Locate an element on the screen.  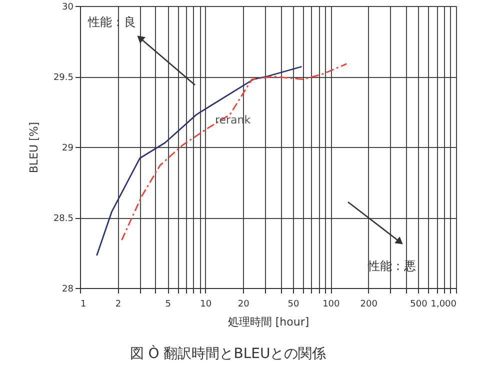
y-tick-label: 29 is located at coordinates (68, 149).